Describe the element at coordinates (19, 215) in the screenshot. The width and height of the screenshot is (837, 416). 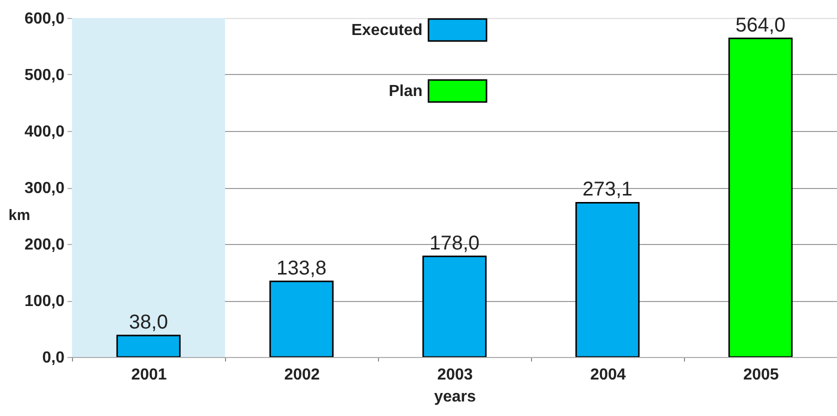
I see `y-axis-title: km` at that location.